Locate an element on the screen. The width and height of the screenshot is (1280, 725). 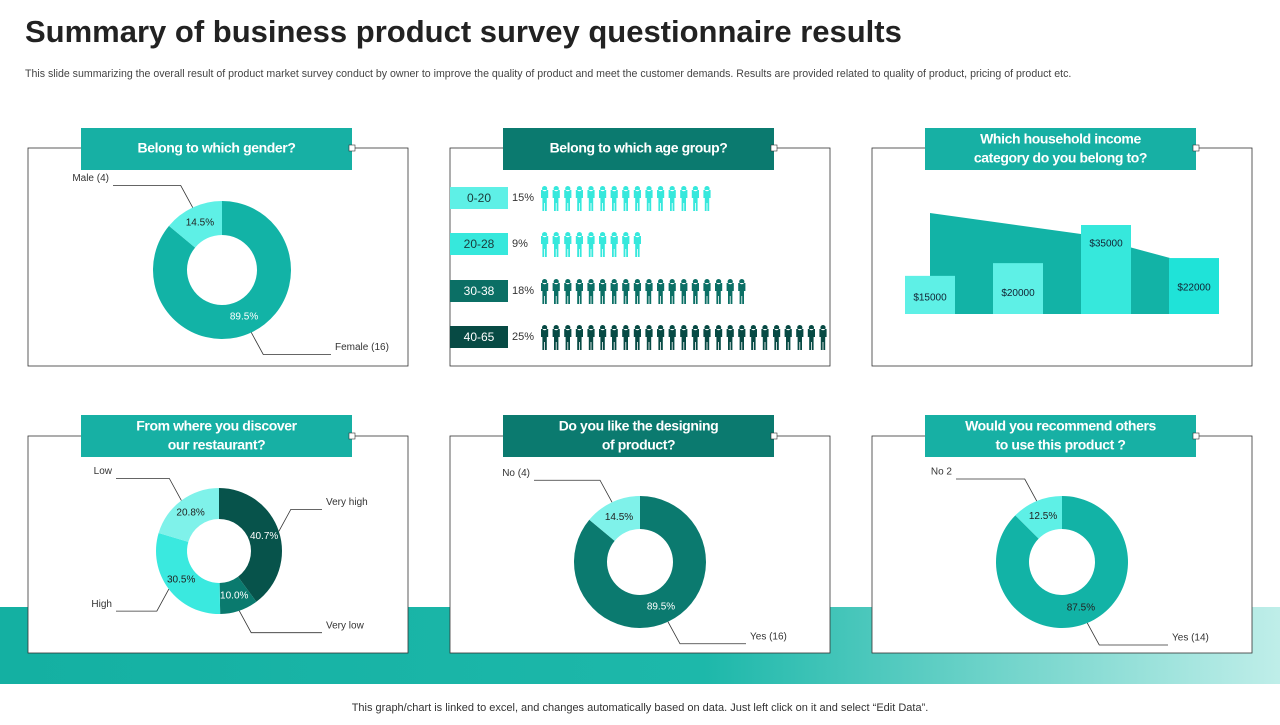
value-label: 15% is located at coordinates (523, 198).